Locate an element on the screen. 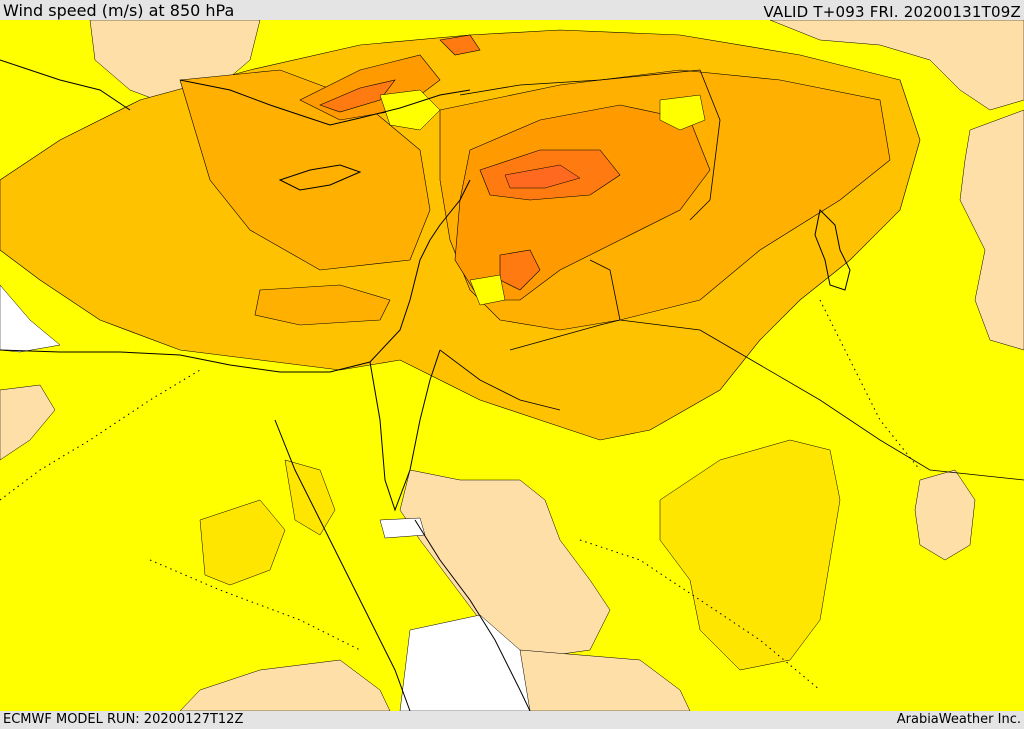 This screenshot has width=1024, height=729. tan-area-east-patch is located at coordinates (945, 515).